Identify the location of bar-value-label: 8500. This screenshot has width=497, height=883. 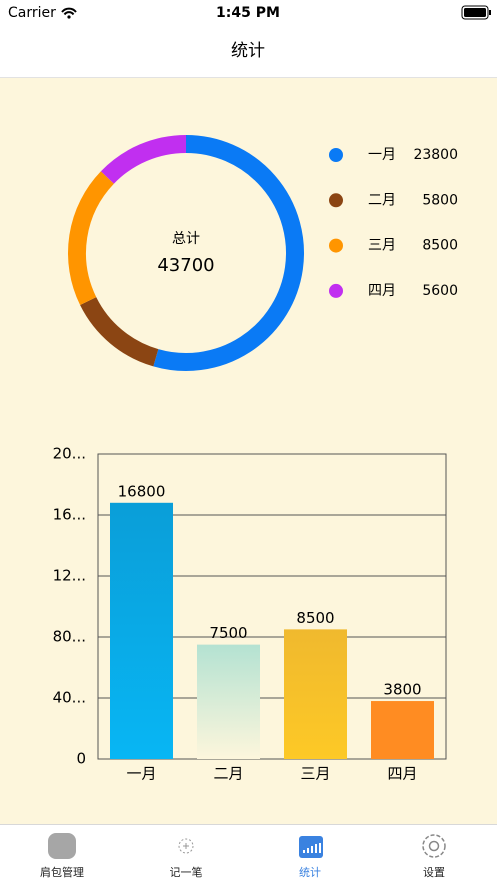
(315, 618).